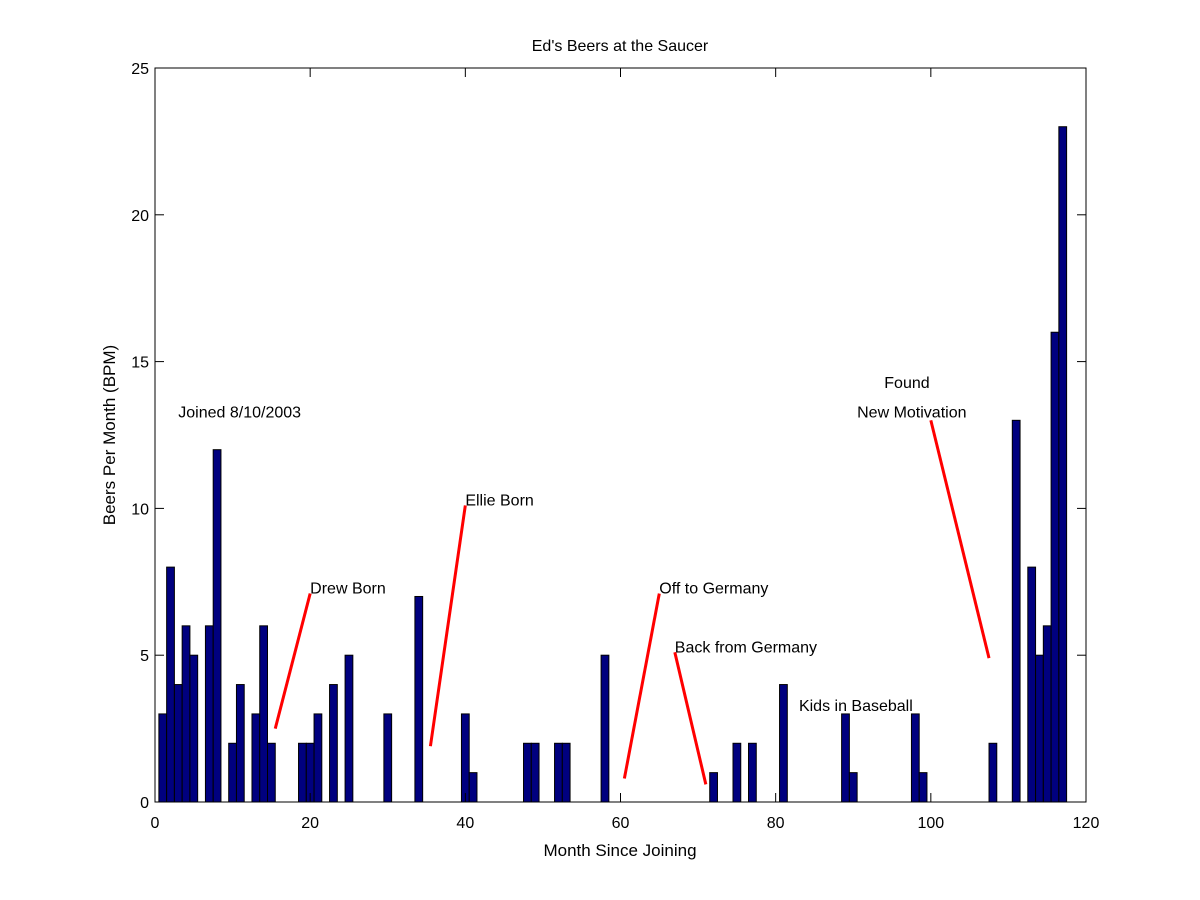 The image size is (1200, 900). Describe the element at coordinates (856, 706) in the screenshot. I see `annotation-label: Kids in Baseball` at that location.